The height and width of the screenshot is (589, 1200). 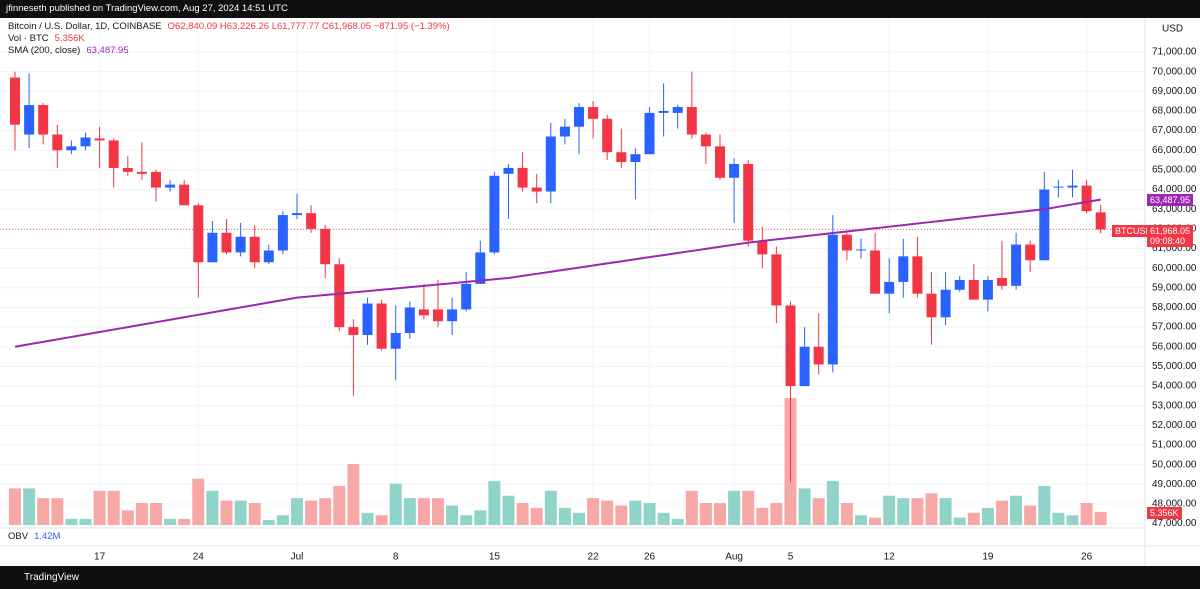 I want to click on symbol: Bitcoin / U.S. Dollar, 1D, COINBASE, so click(x=85, y=26).